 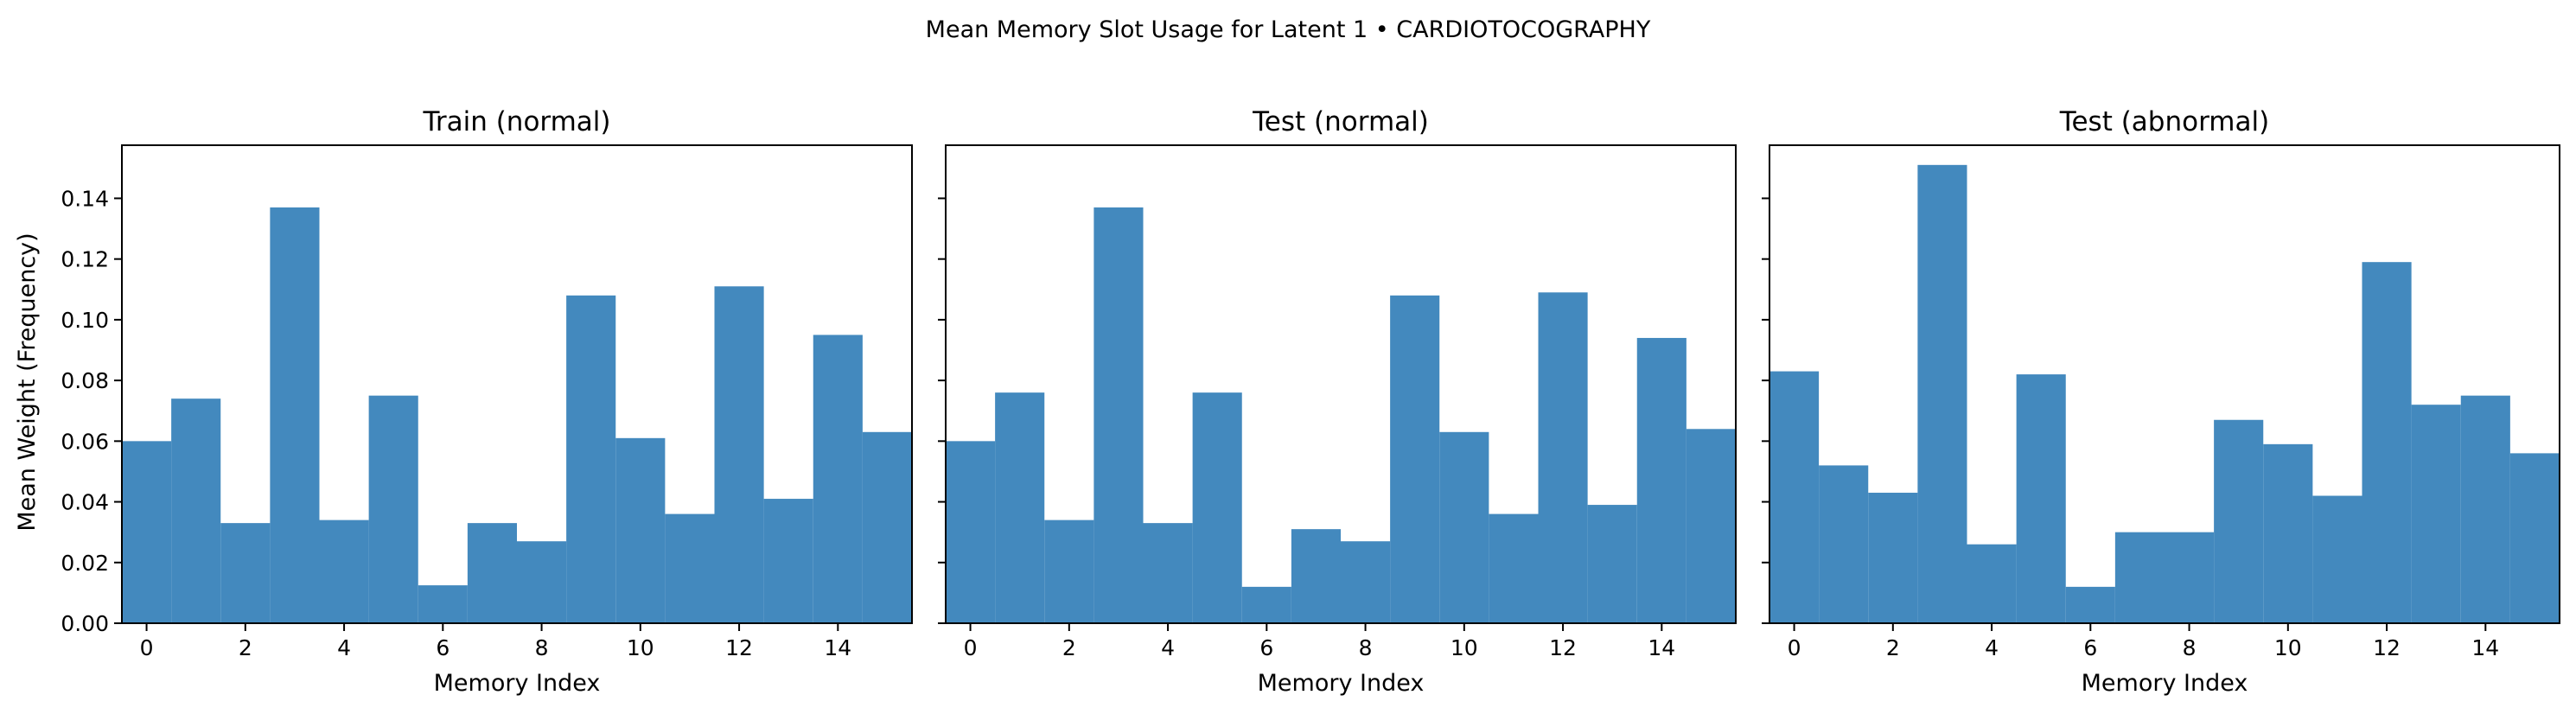 What do you see at coordinates (2090, 648) in the screenshot?
I see `x-tick-label-2-3: 6` at bounding box center [2090, 648].